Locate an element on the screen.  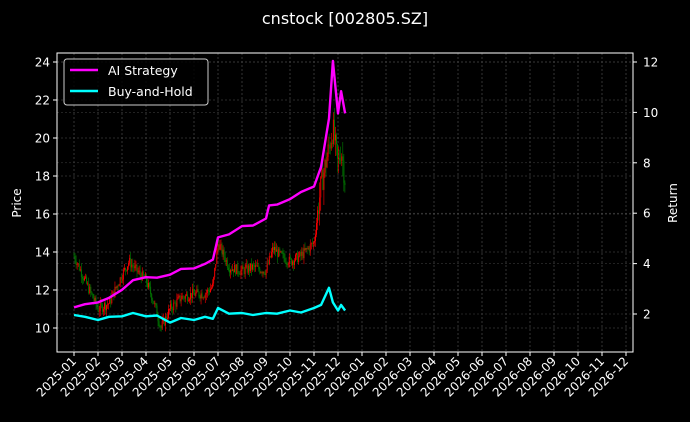
y-tick-label-right: 6 is located at coordinates (647, 214).